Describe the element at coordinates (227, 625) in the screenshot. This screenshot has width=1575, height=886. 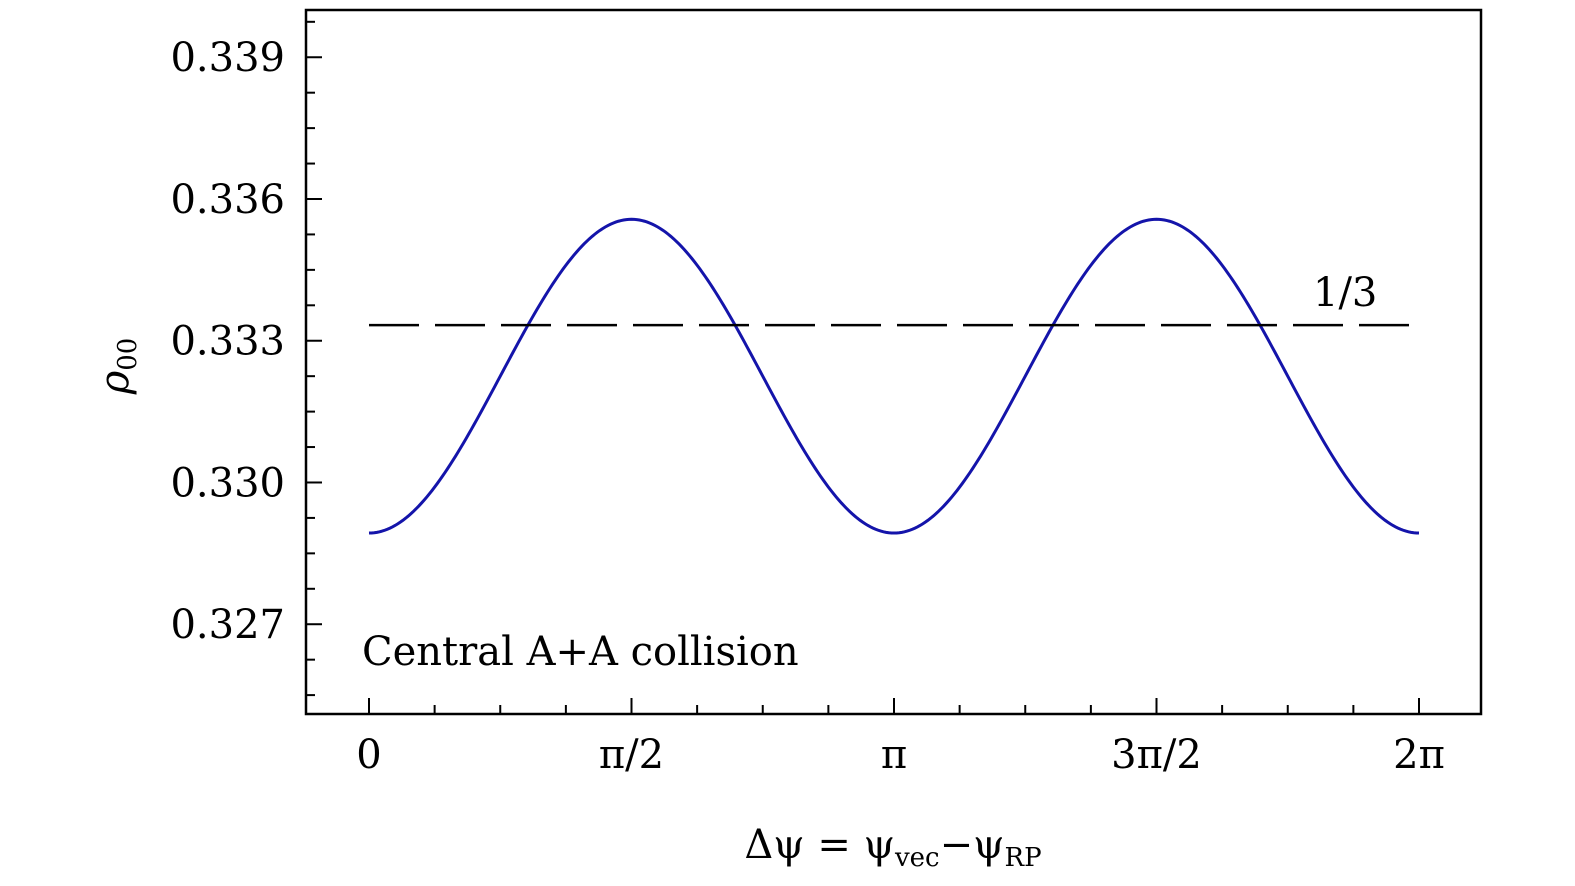
I see `y-tick-label: 0.327` at that location.